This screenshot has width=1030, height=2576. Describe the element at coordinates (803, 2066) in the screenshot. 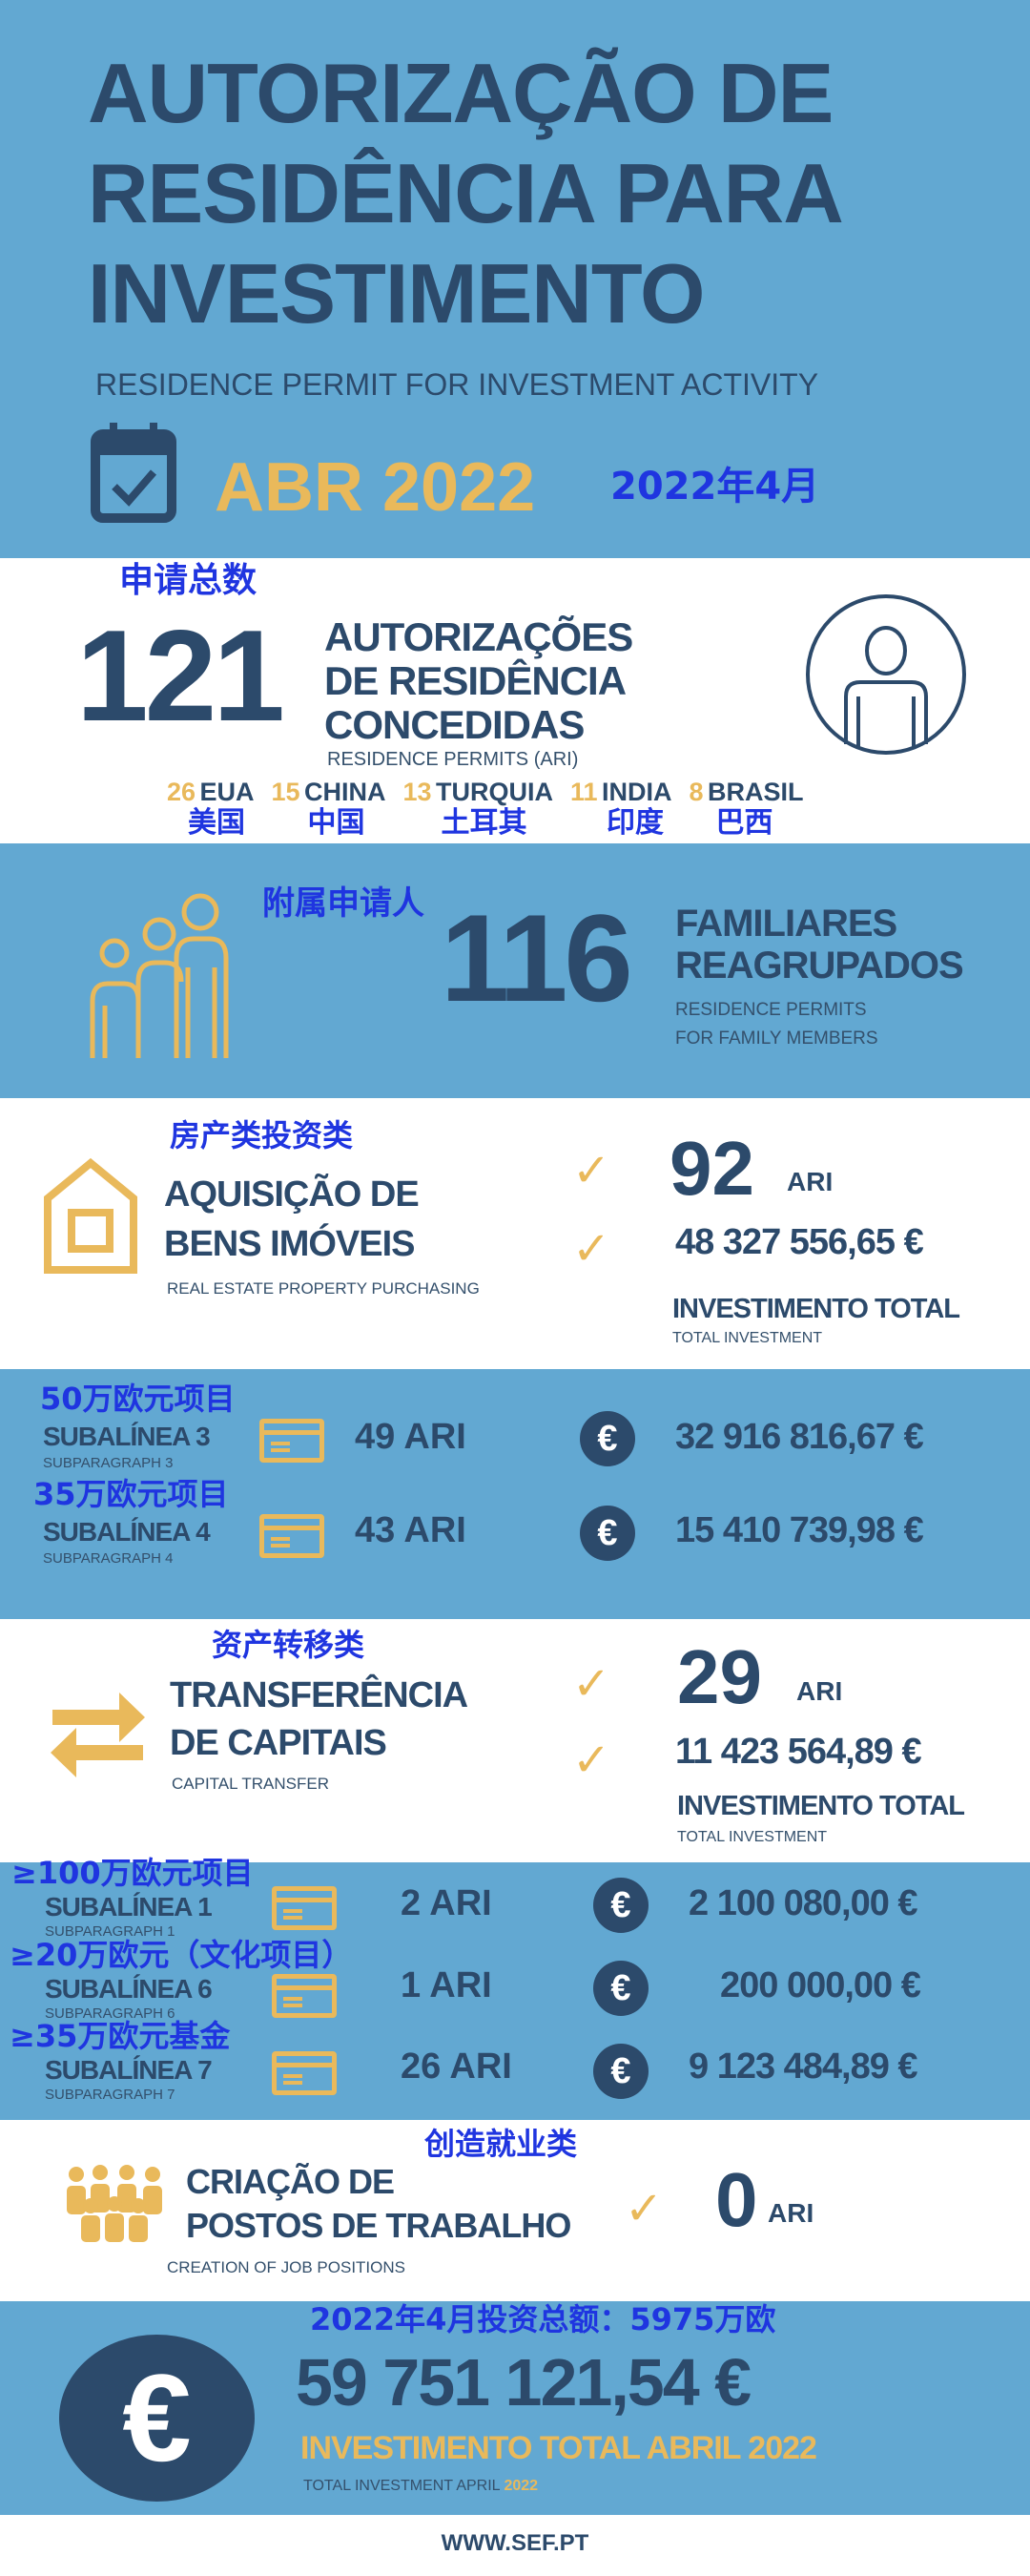

I see `row-amount: 9 123 484,89 €` at that location.